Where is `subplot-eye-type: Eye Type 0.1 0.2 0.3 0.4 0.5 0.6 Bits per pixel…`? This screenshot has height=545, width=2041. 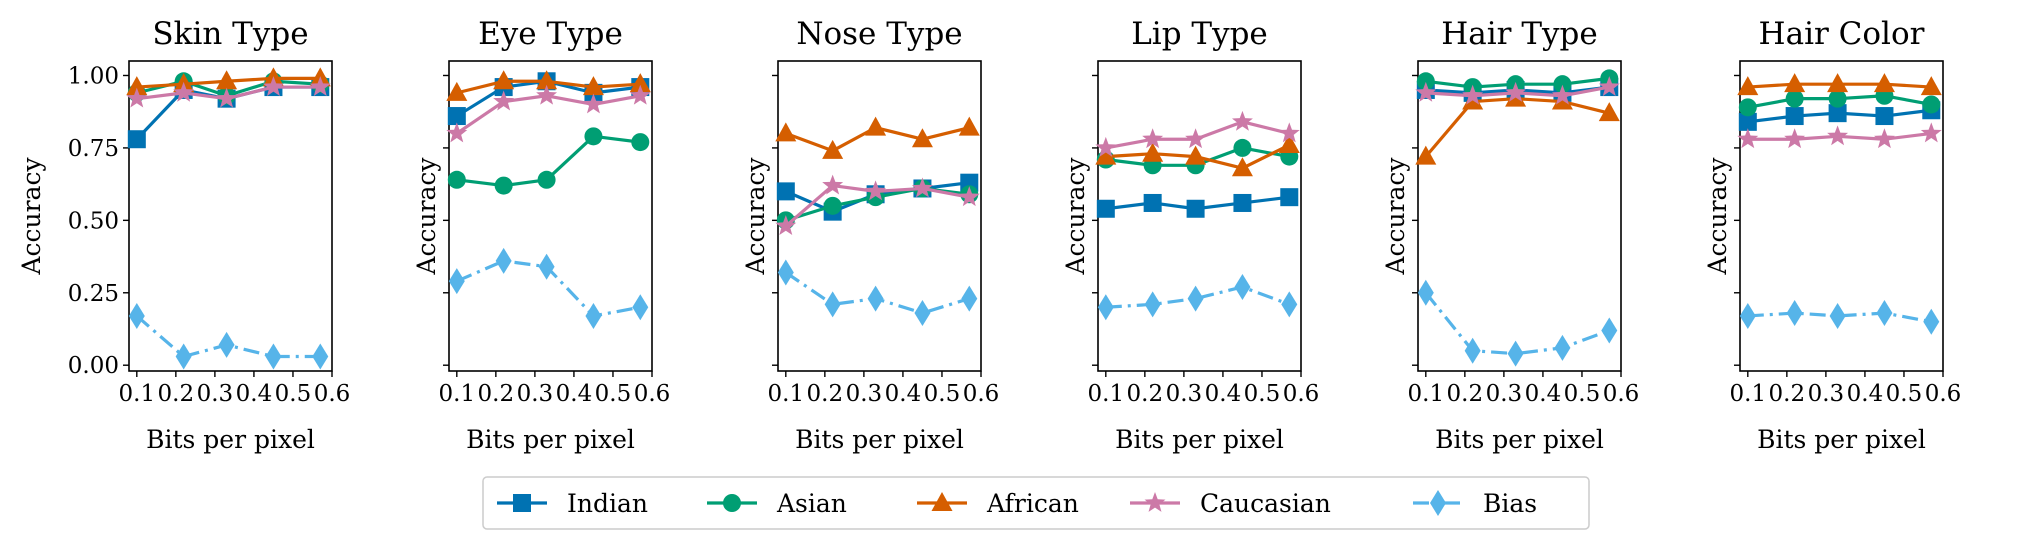
subplot-eye-type: Eye Type 0.1 0.2 0.3 0.4 0.5 0.6 Bits per pixel… is located at coordinates (541, 235).